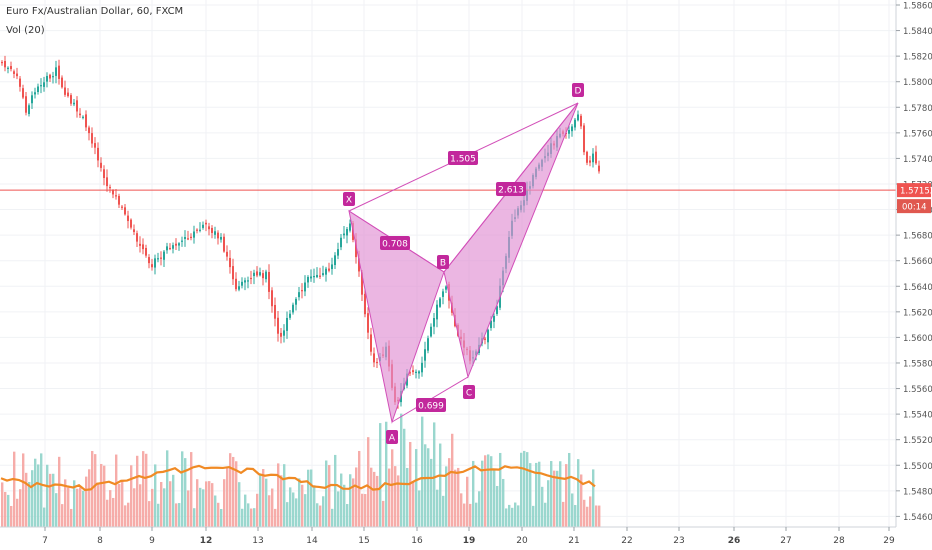 This screenshot has width=932, height=550. I want to click on time-tick-label: 14, so click(312, 541).